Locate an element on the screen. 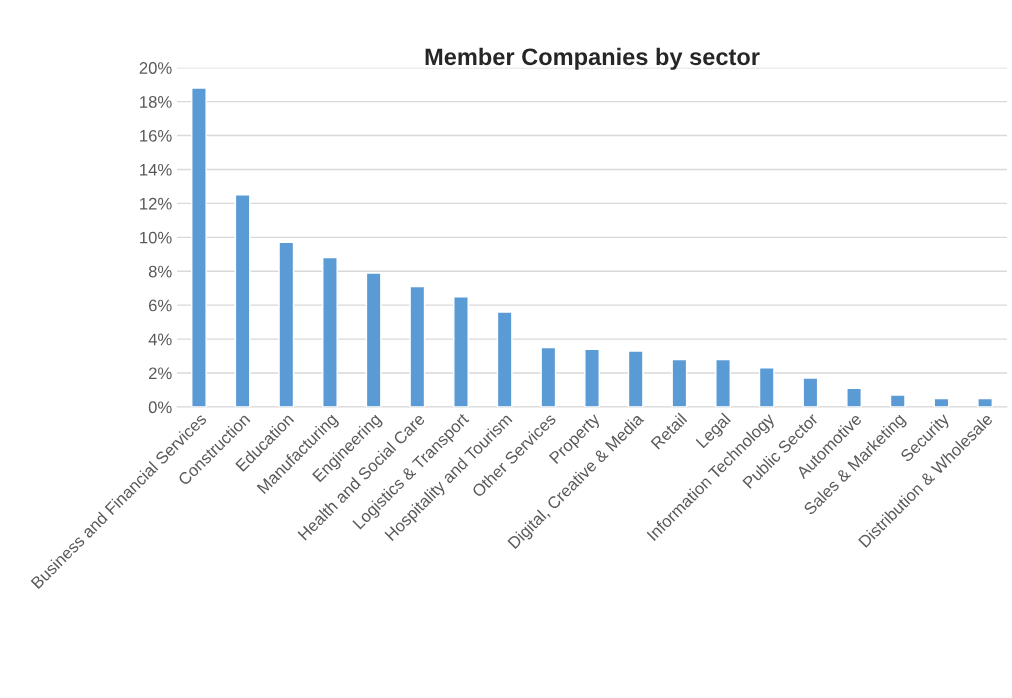  y-tick-label: 10% is located at coordinates (156, 237).